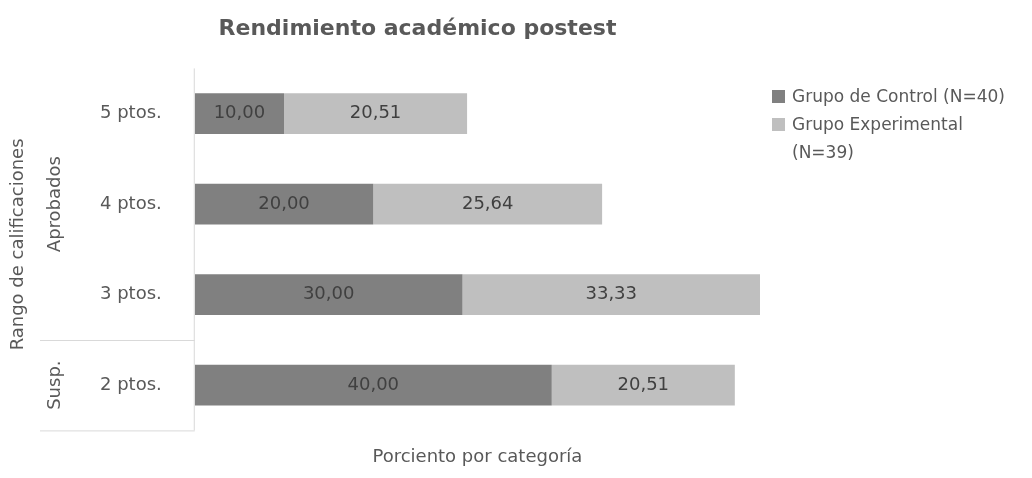  Describe the element at coordinates (53, 204) in the screenshot. I see `text: Aprobados` at that location.